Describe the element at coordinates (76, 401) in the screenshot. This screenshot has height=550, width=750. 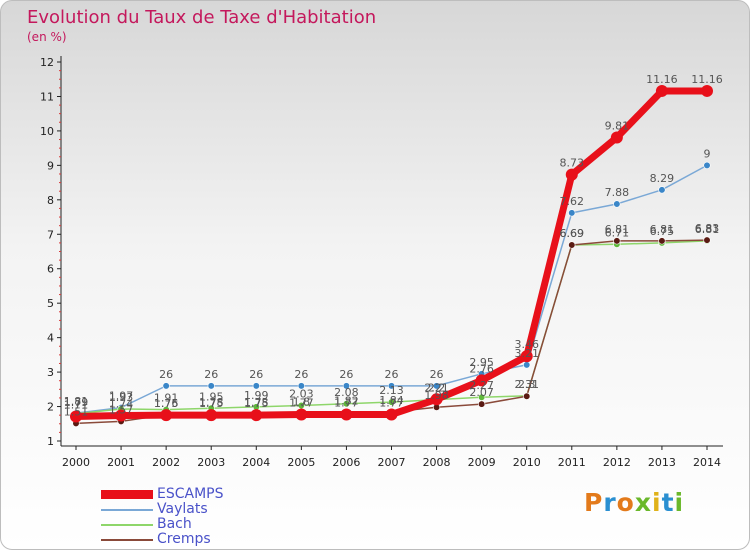
I see `data-label-vaylats: 1.81` at that location.